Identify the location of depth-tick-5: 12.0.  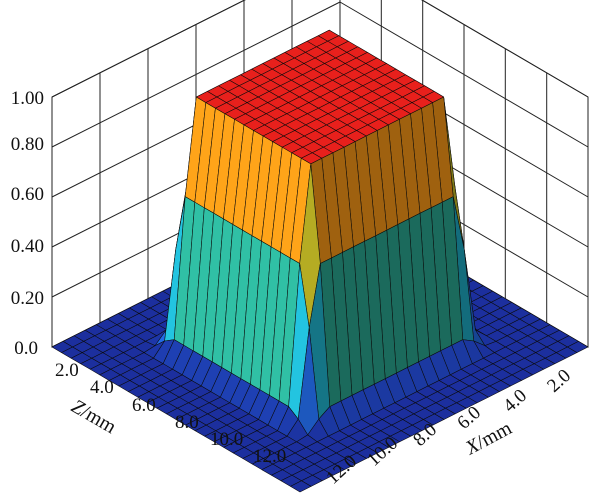
(269, 456).